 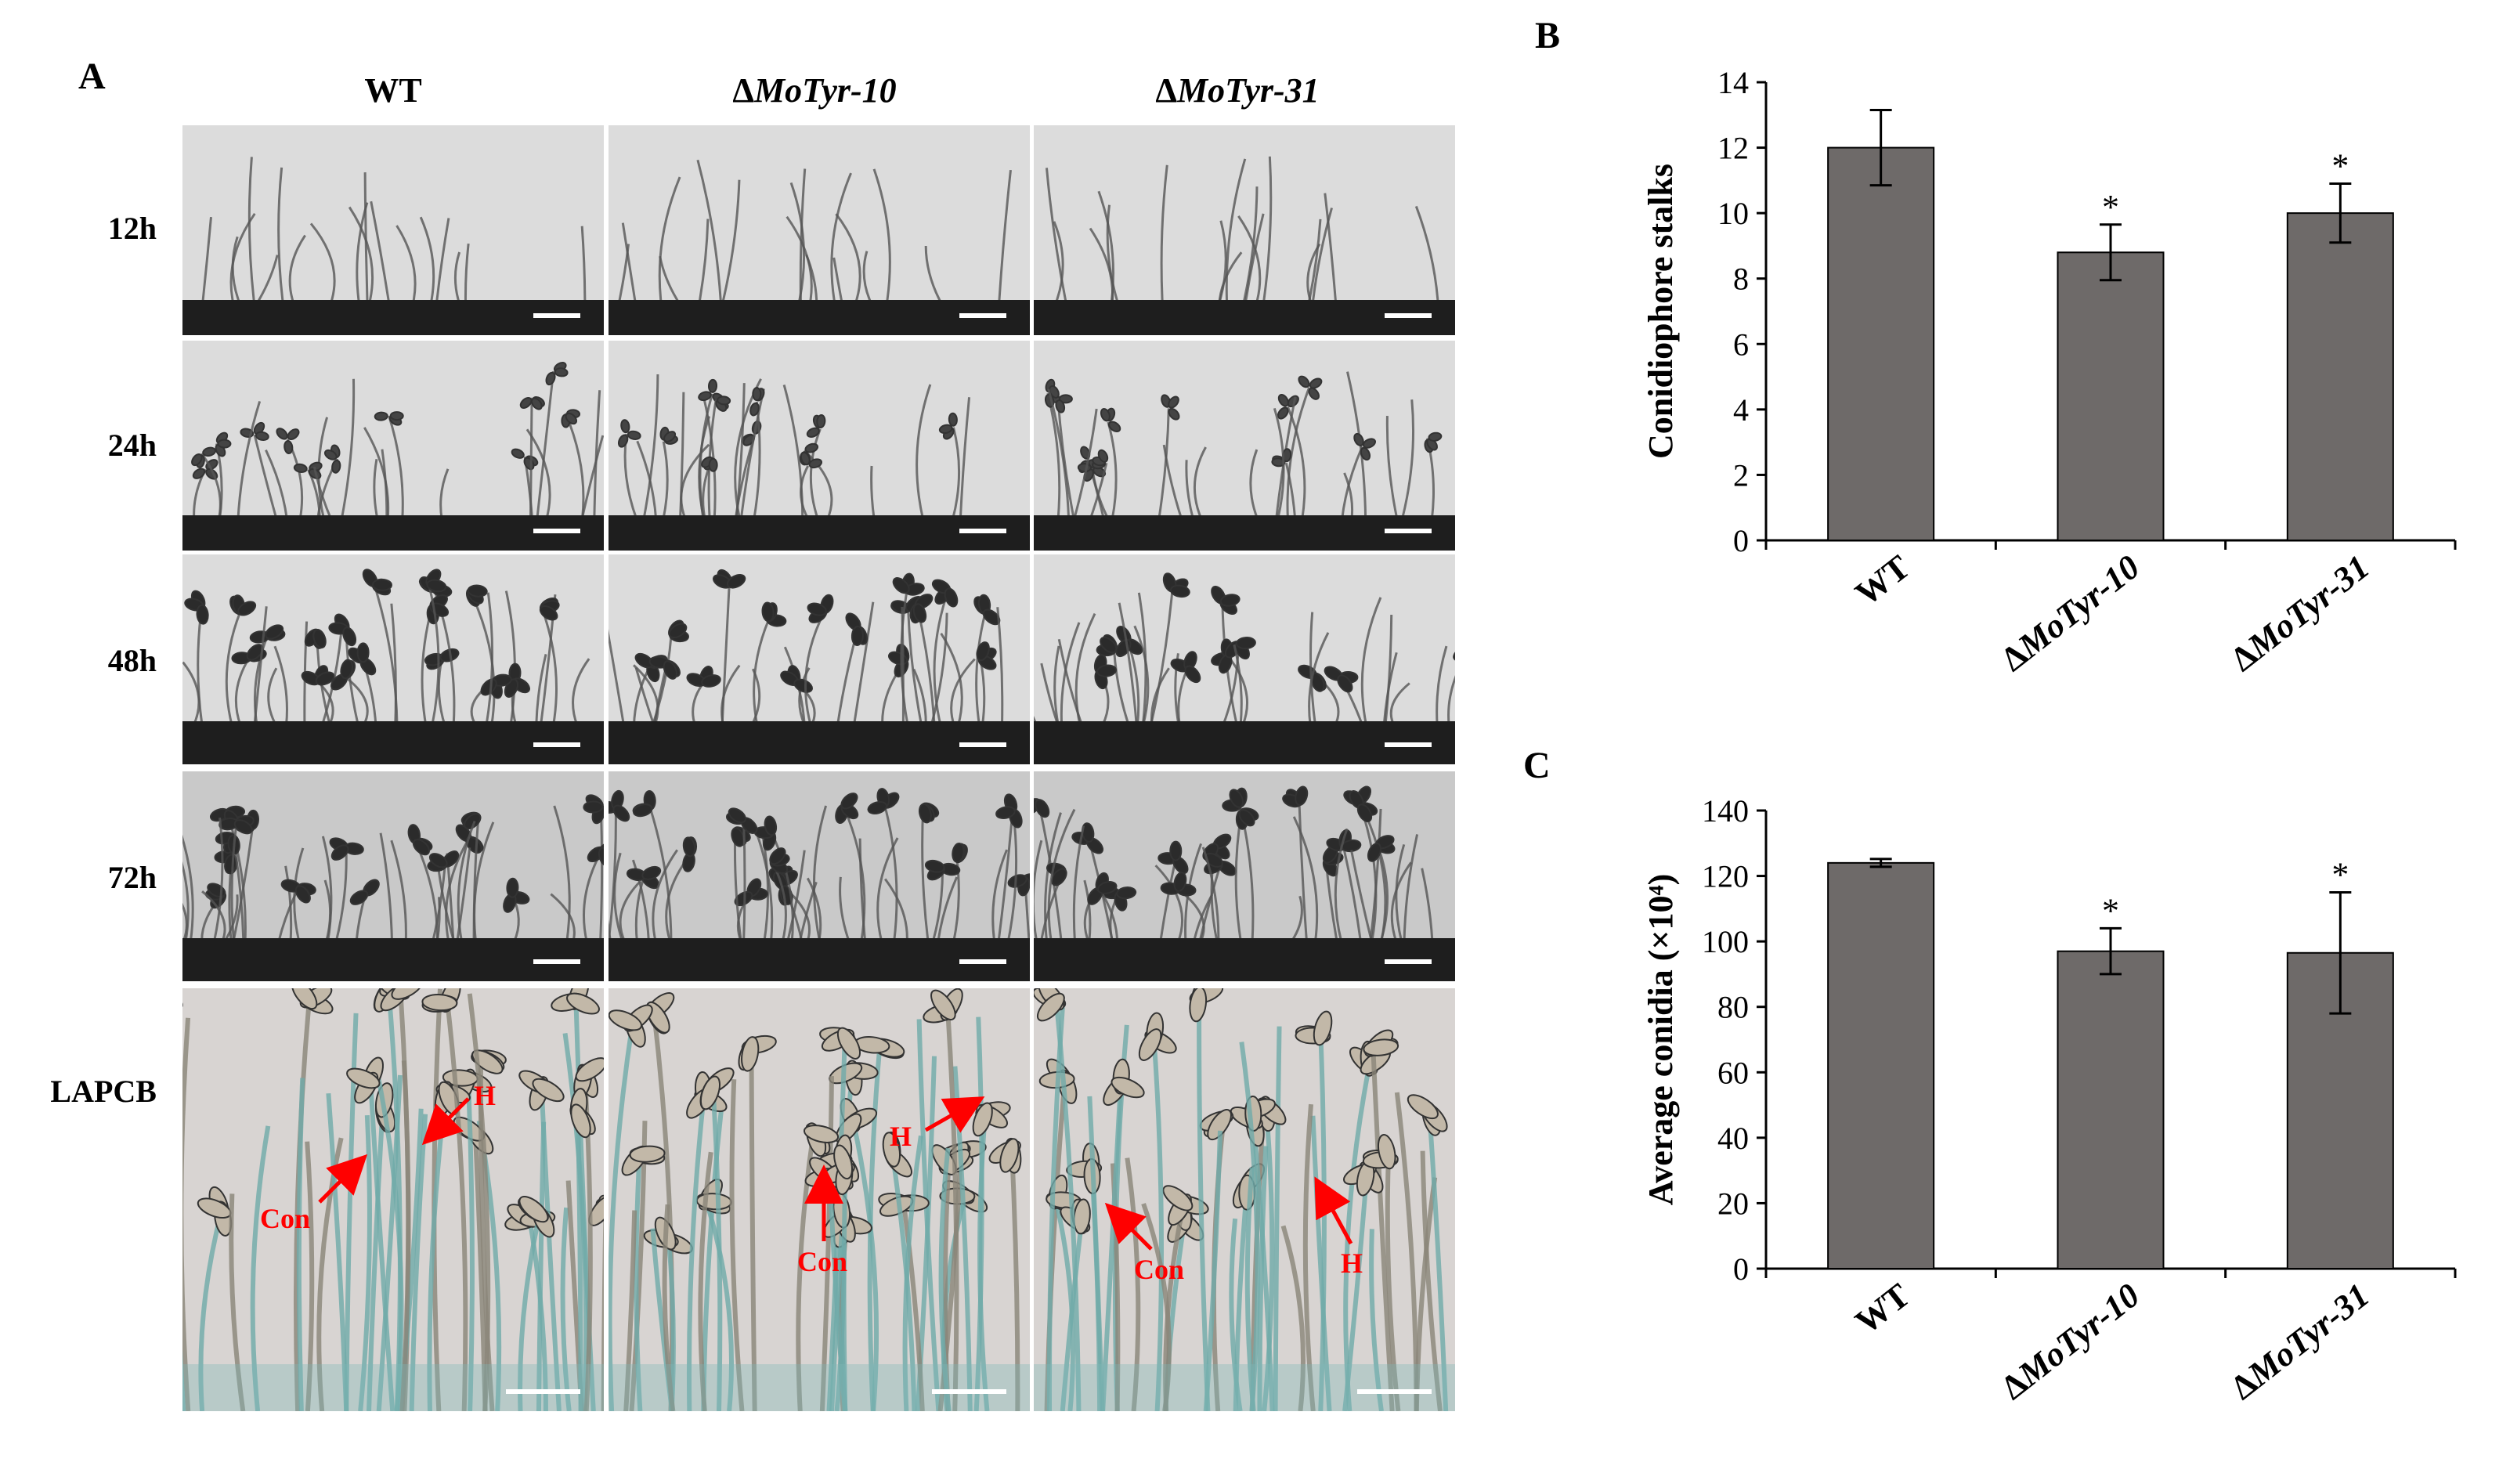 I want to click on chart-c-x-tick-label-1: ΔMoTyr-10, so click(x=2070, y=1341).